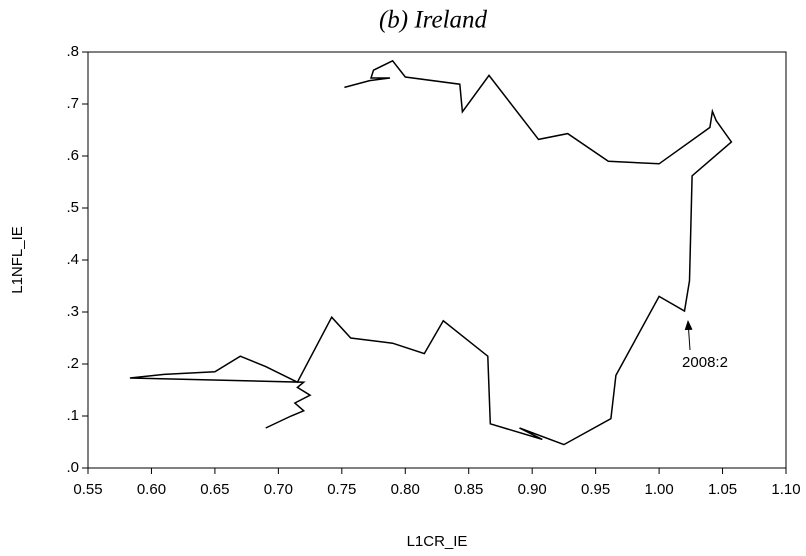 The height and width of the screenshot is (556, 806). I want to click on x-tick-label: 0.85, so click(468, 489).